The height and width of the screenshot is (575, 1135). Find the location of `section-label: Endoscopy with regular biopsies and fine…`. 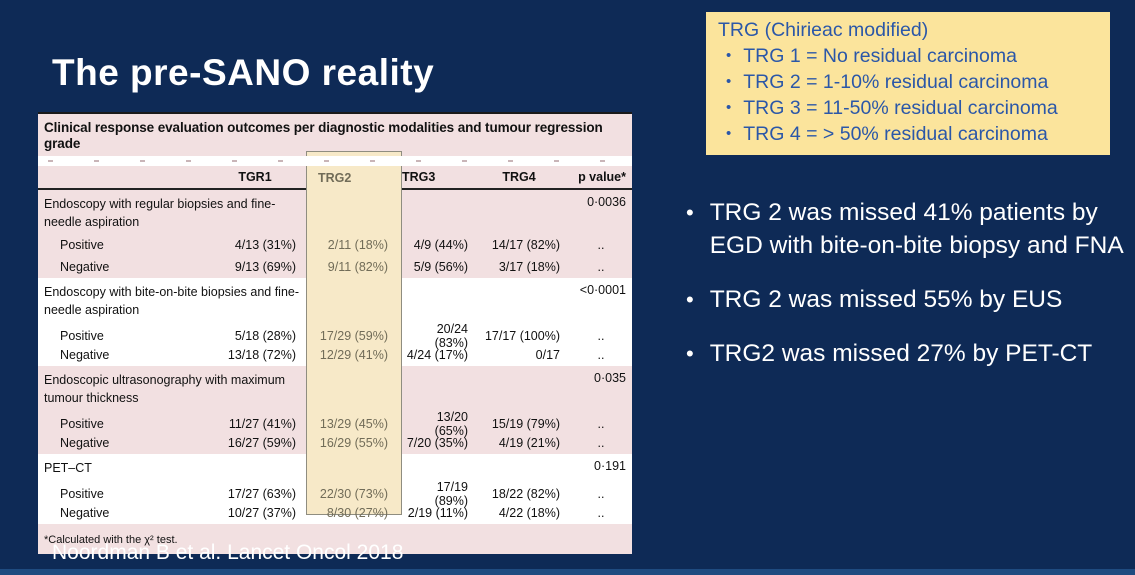

section-label: Endoscopy with regular biopsies and fine… is located at coordinates (160, 213).